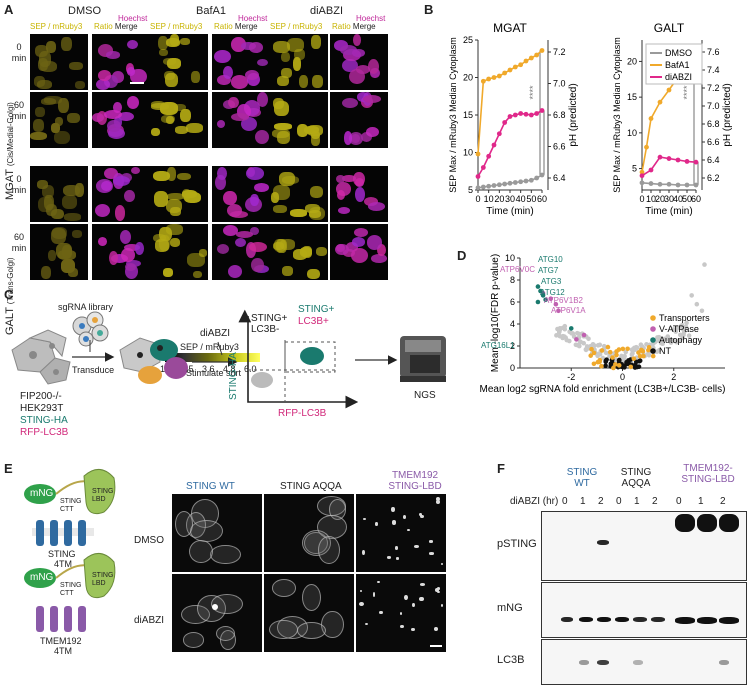 The height and width of the screenshot is (687, 750). I want to click on y-right-tick-label: 6.8, so click(559, 115).